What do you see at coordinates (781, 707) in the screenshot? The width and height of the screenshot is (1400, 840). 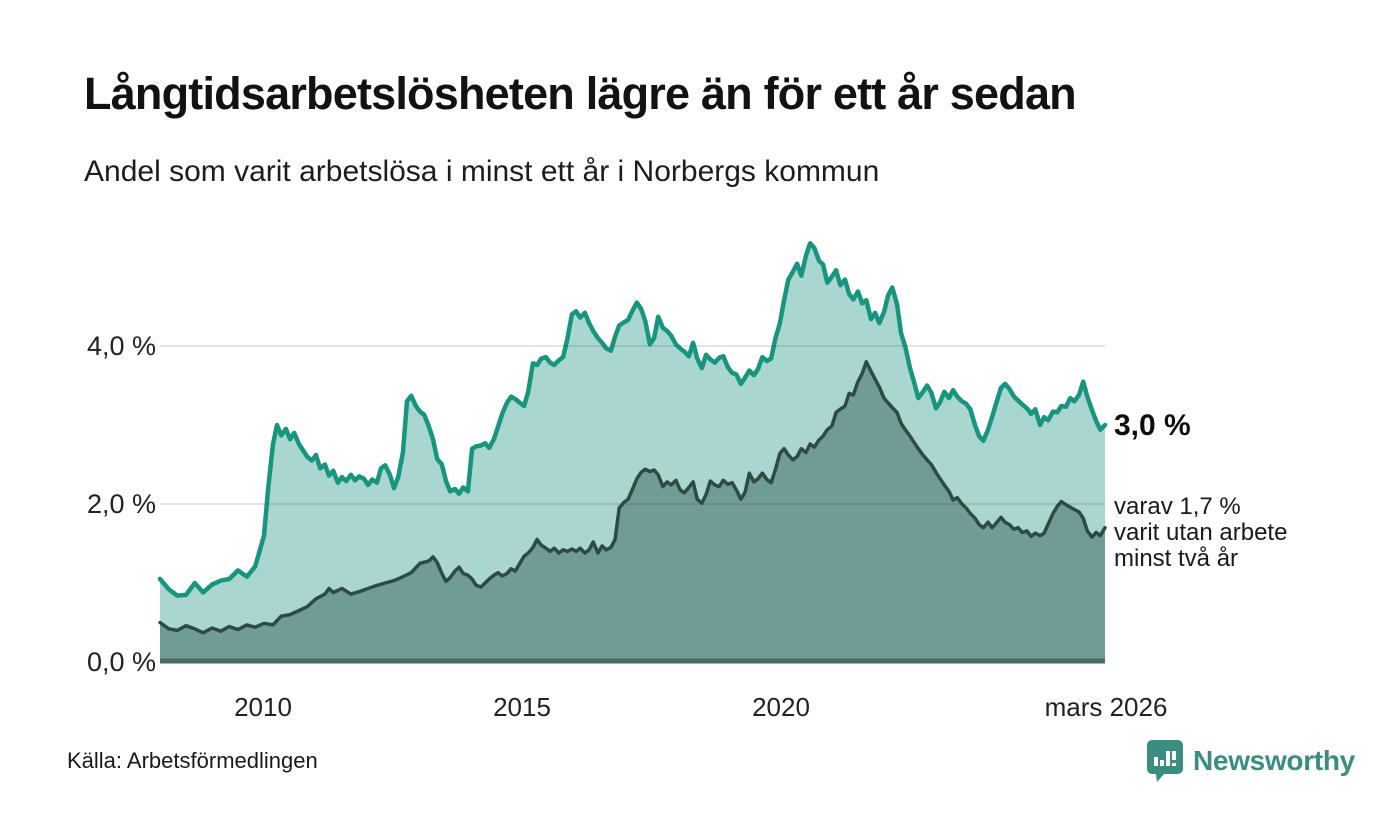 I see `x-tick-2020: 2020` at bounding box center [781, 707].